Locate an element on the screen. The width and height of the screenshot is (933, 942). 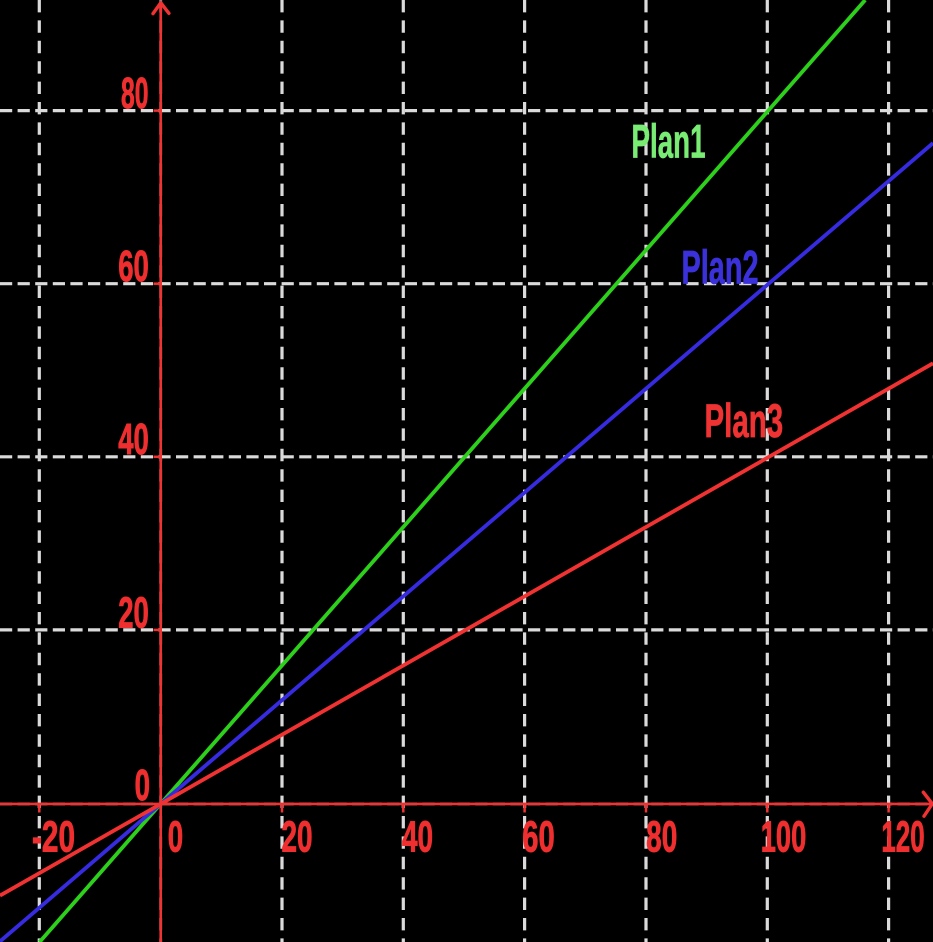
svg-text: Plan1 is located at coordinates (669, 141).